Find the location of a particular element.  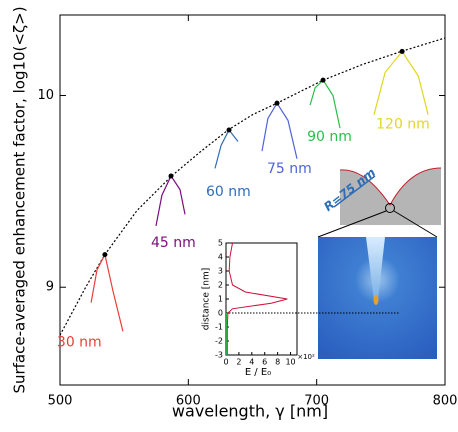

y-tick-label: 5 is located at coordinates (220, 243).